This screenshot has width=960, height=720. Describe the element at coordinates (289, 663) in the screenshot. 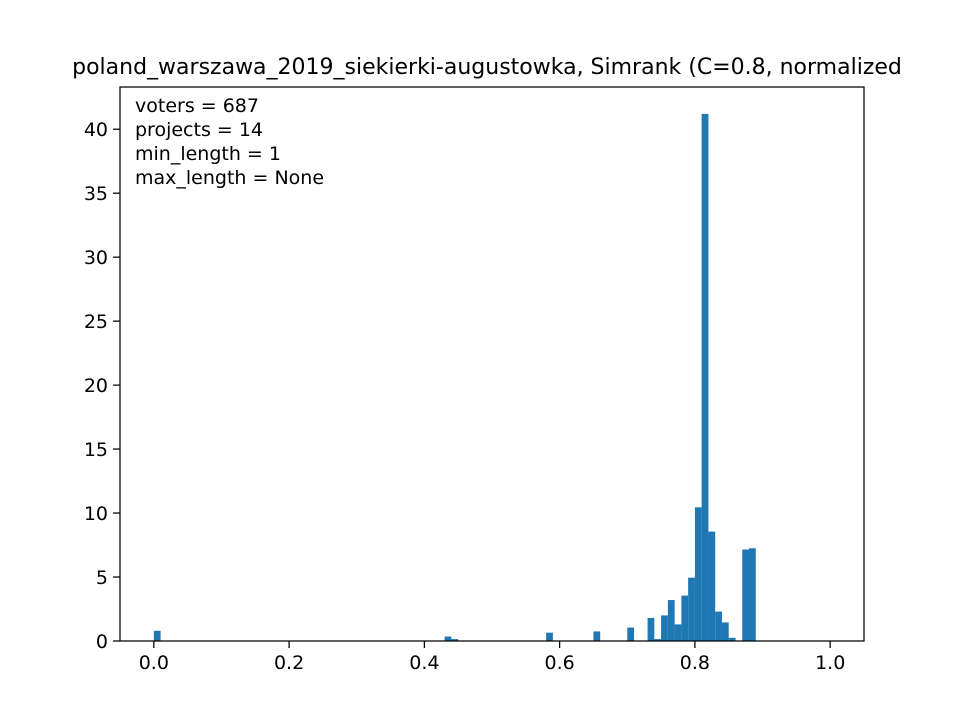

I see `x-tick-label: 0.2` at that location.